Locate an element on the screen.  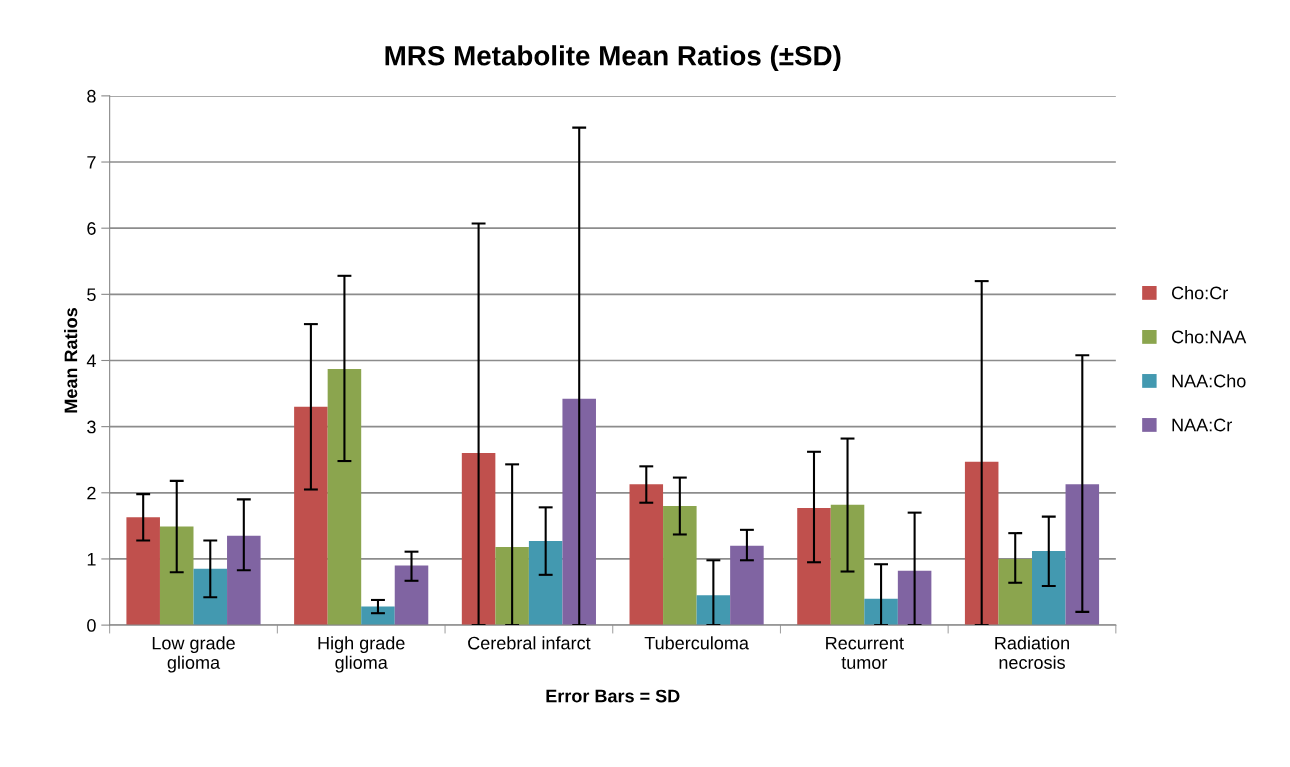
y-tick-label: 3 is located at coordinates (91, 427).